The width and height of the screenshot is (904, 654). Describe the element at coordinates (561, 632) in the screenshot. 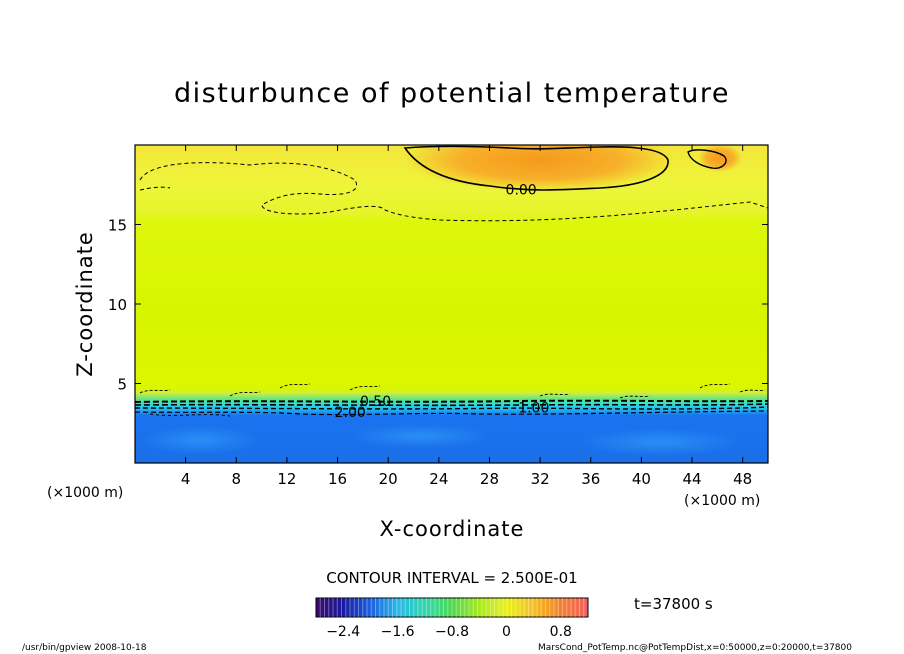

I see `colorbar-tick-label: 0.8` at that location.